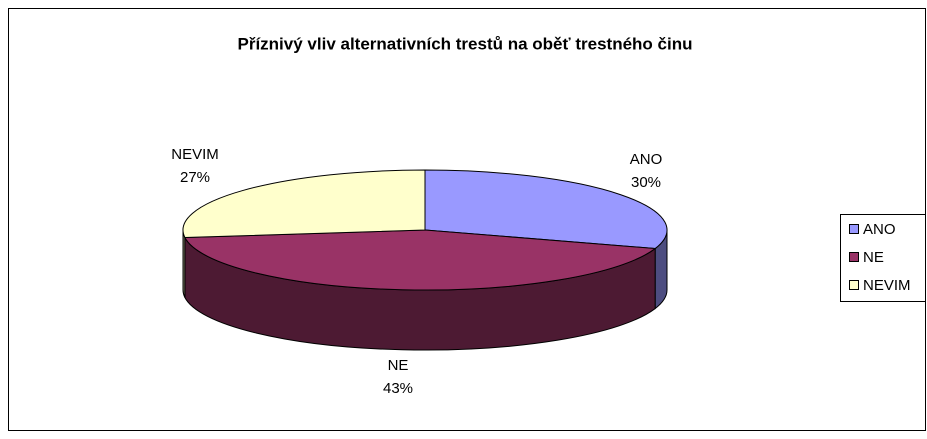 The width and height of the screenshot is (927, 439). I want to click on legend-label: NEVIM, so click(887, 285).